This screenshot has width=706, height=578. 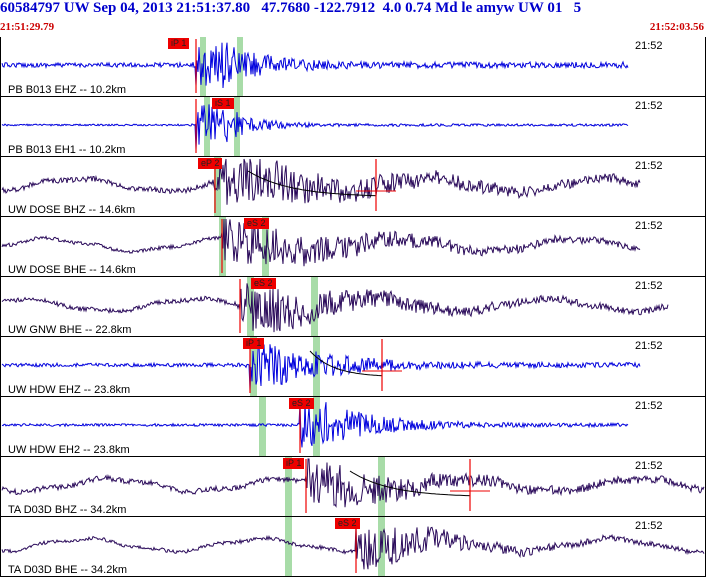 What do you see at coordinates (67, 510) in the screenshot?
I see `channel-label: TA D03D BHZ -- 34.2km` at bounding box center [67, 510].